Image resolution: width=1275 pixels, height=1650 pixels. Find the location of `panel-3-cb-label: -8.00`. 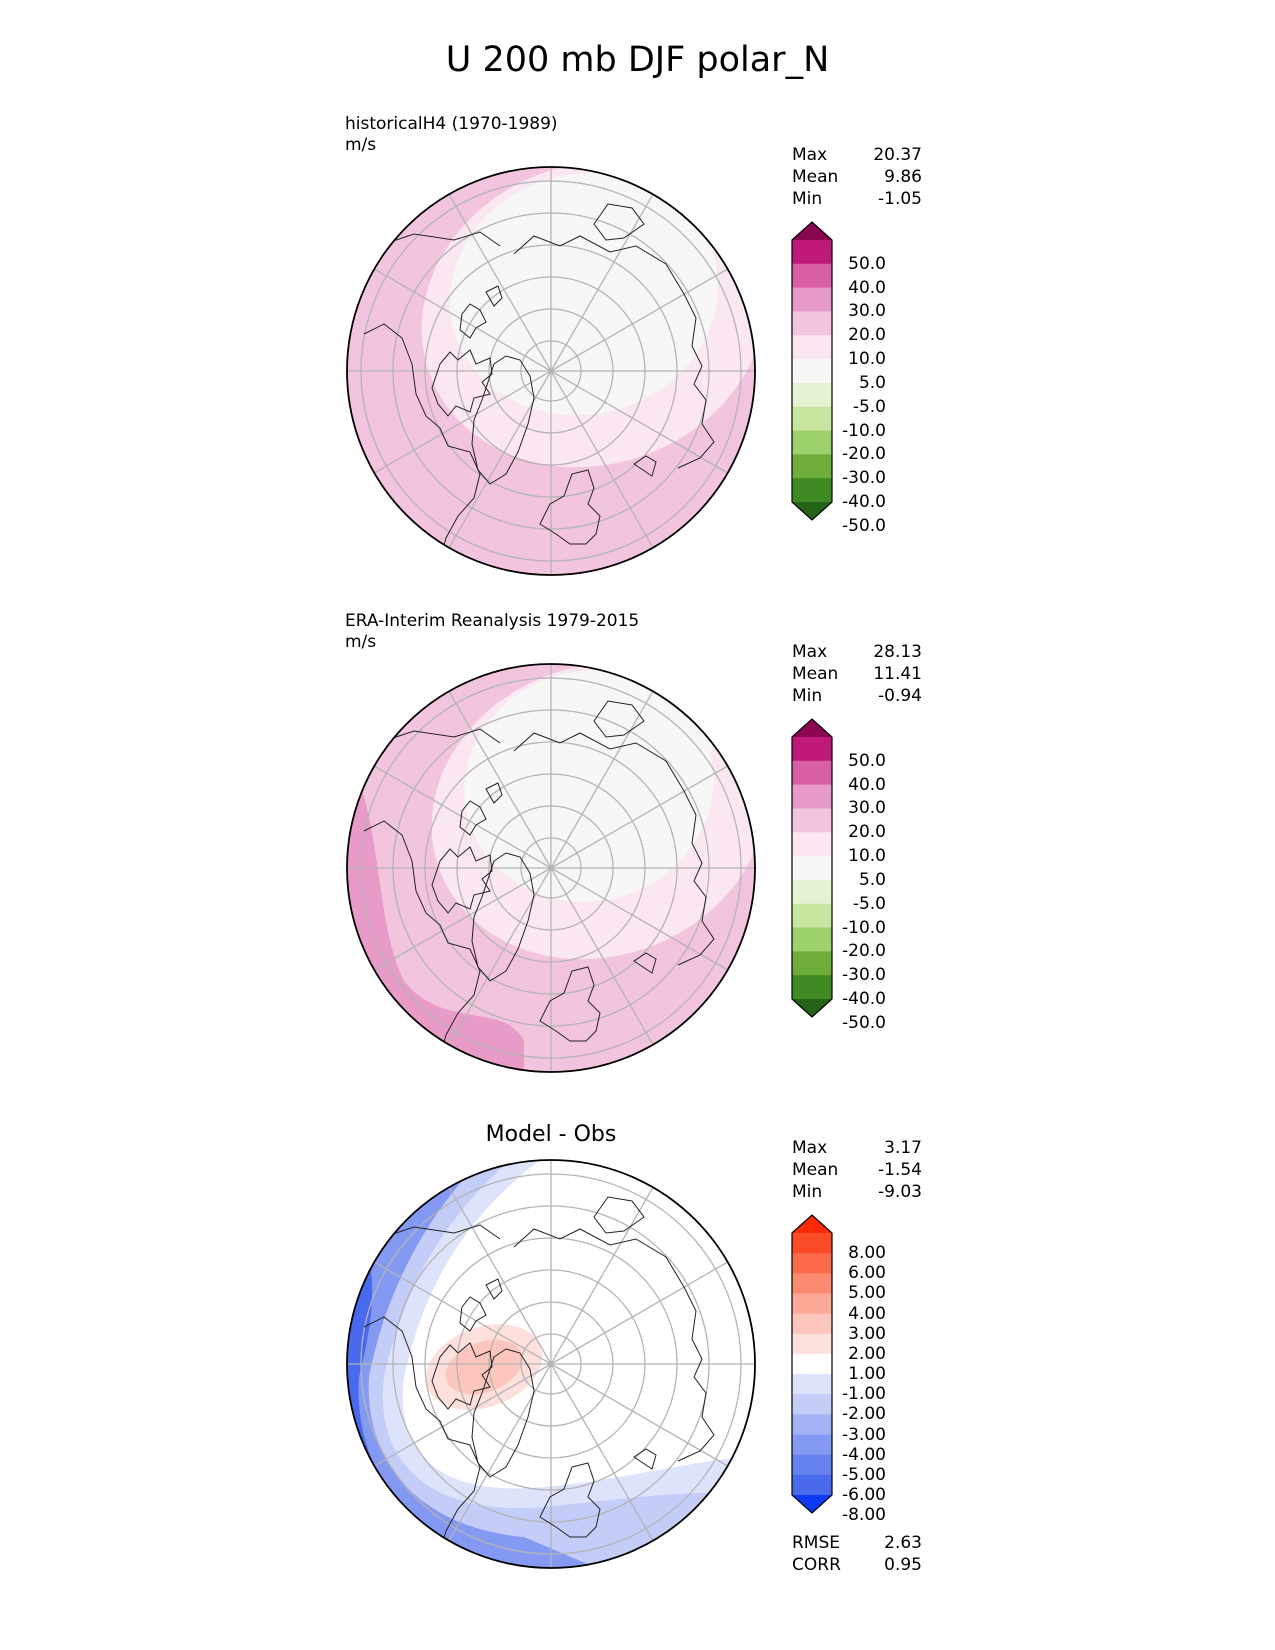

panel-3-cb-label: -8.00 is located at coordinates (864, 1515).